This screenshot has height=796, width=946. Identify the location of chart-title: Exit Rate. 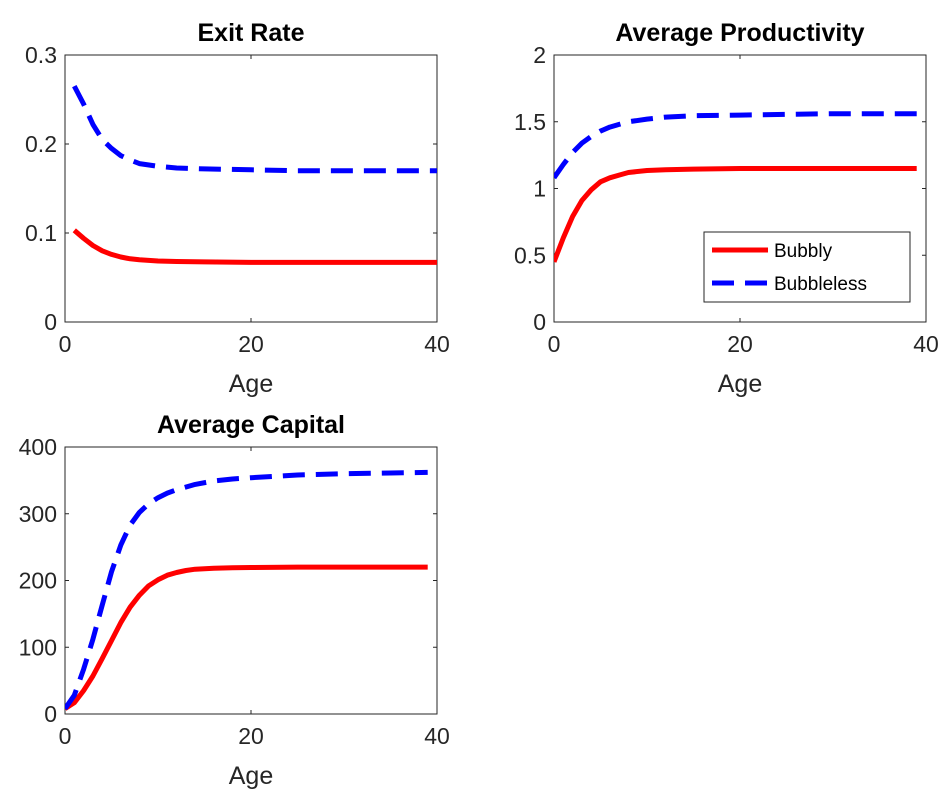
(251, 33).